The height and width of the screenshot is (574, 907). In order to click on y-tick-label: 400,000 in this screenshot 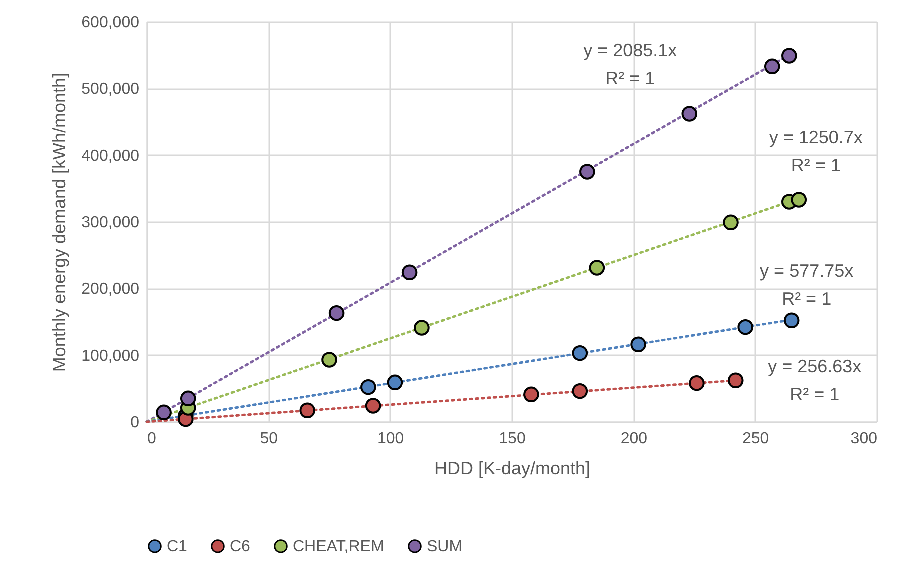, I will do `click(111, 156)`.